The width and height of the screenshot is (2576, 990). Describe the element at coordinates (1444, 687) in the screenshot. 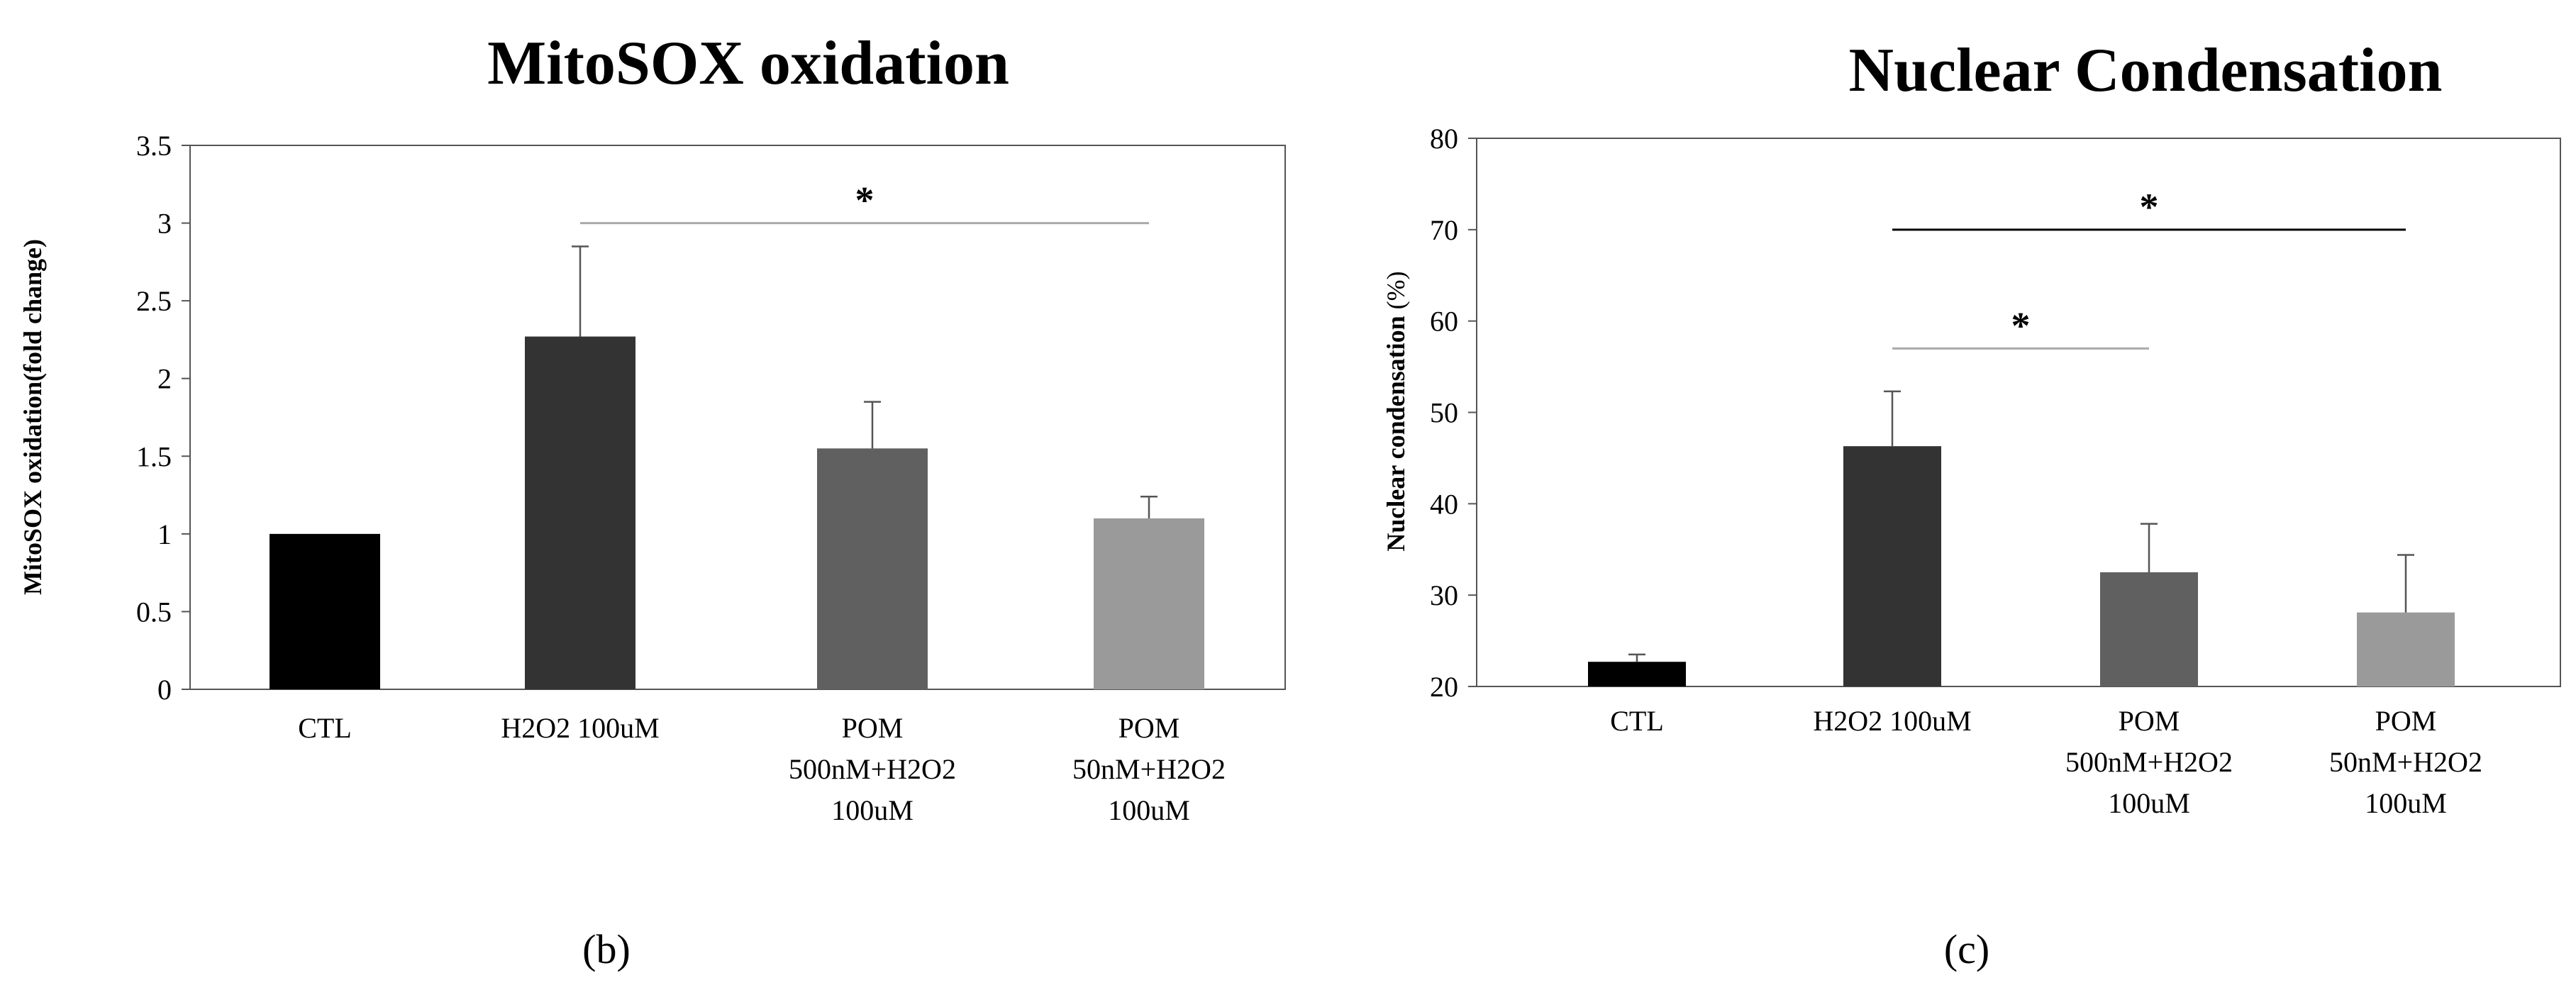

I see `y-tick-label: 20` at that location.